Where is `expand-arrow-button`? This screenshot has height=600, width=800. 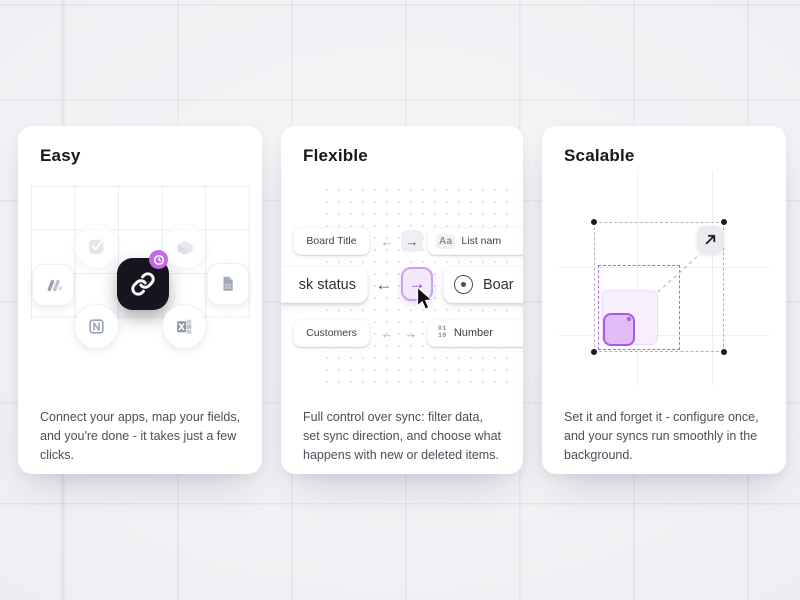
expand-arrow-button is located at coordinates (710, 239).